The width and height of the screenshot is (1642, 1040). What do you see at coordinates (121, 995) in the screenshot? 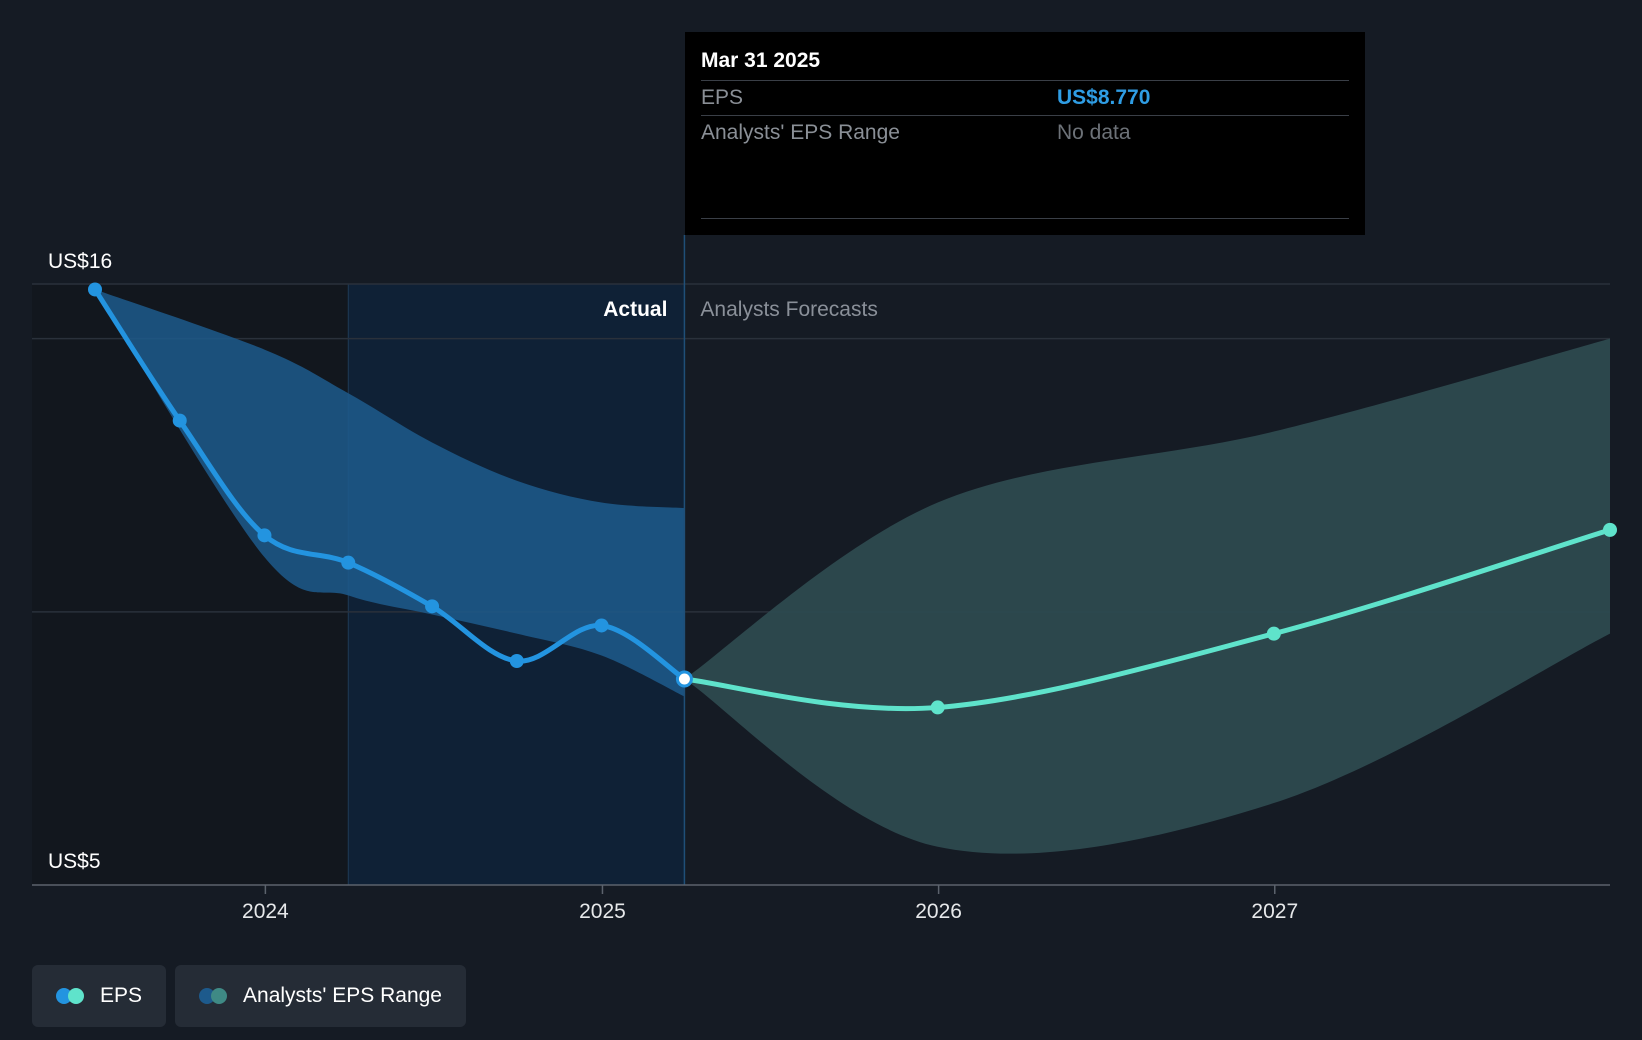
I see `legend-eps-label: EPS` at bounding box center [121, 995].